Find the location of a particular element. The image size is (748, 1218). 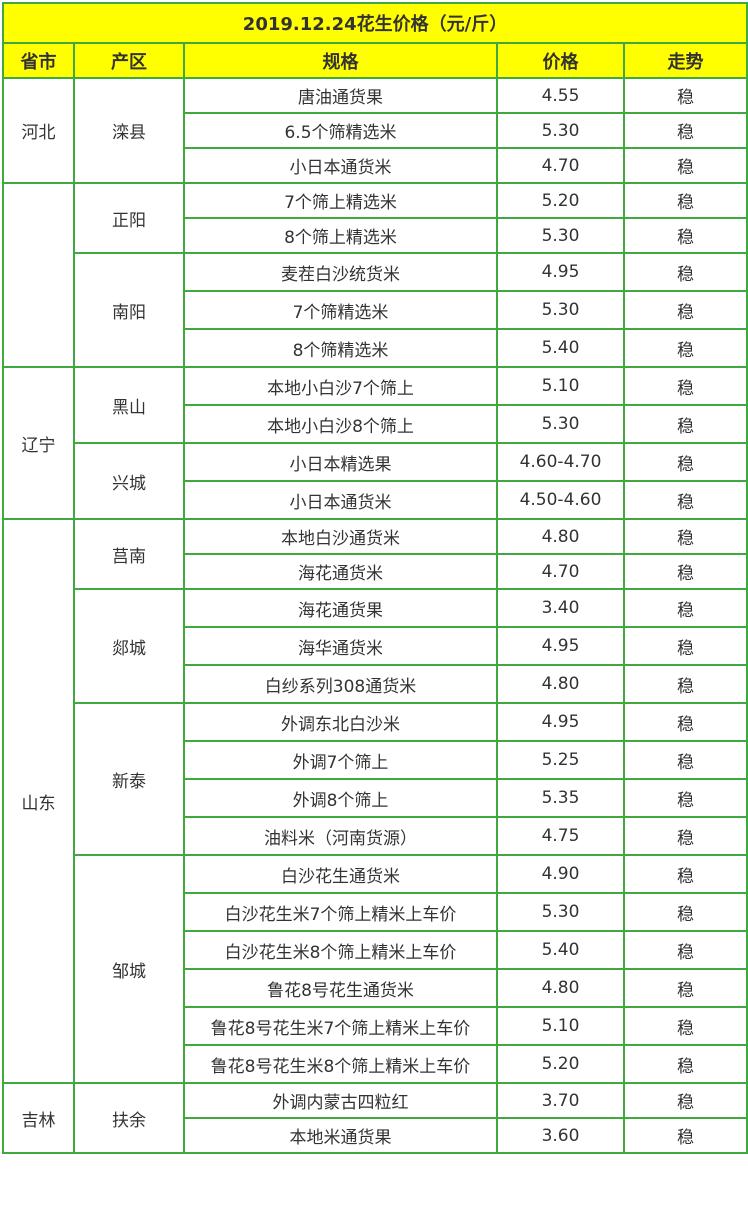

table-row: 郯城 海花通货果 3.40 稳 is located at coordinates (375, 646).